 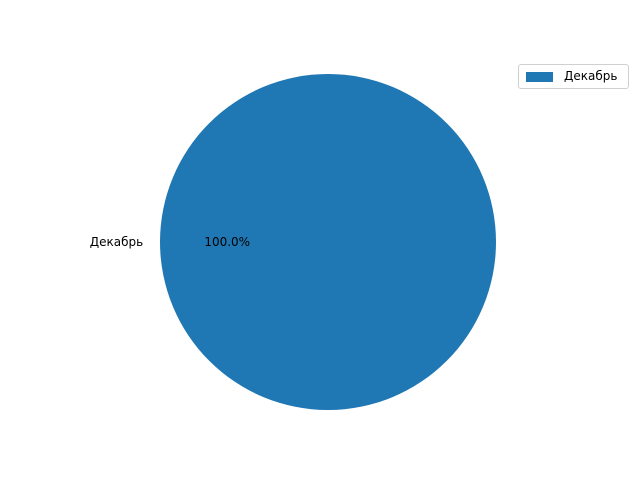 I want to click on legend: Декабрь, so click(x=573, y=76).